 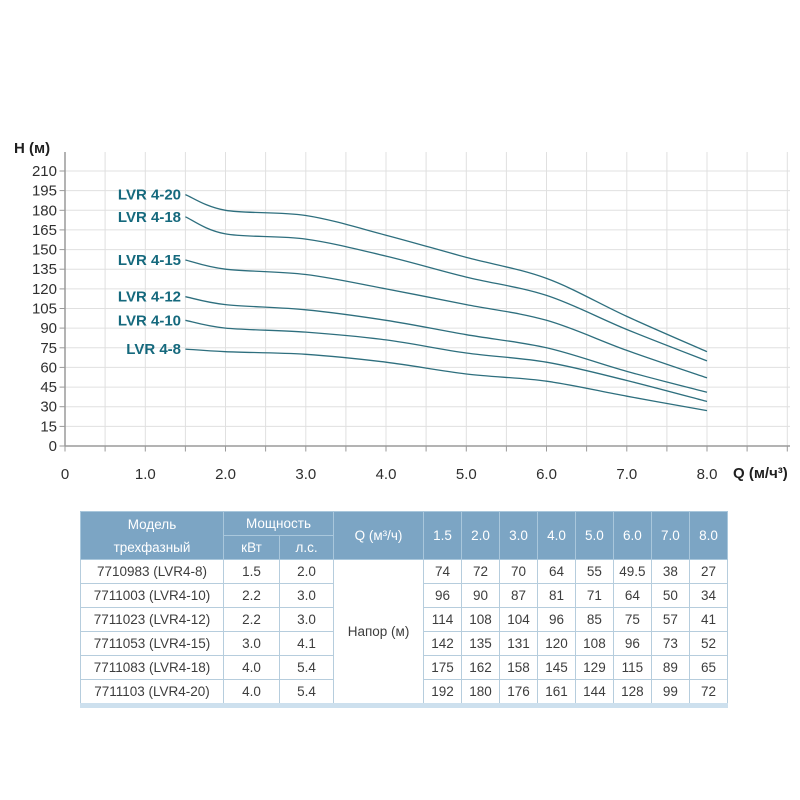 I want to click on x-tick-label: 3.0, so click(x=305, y=474).